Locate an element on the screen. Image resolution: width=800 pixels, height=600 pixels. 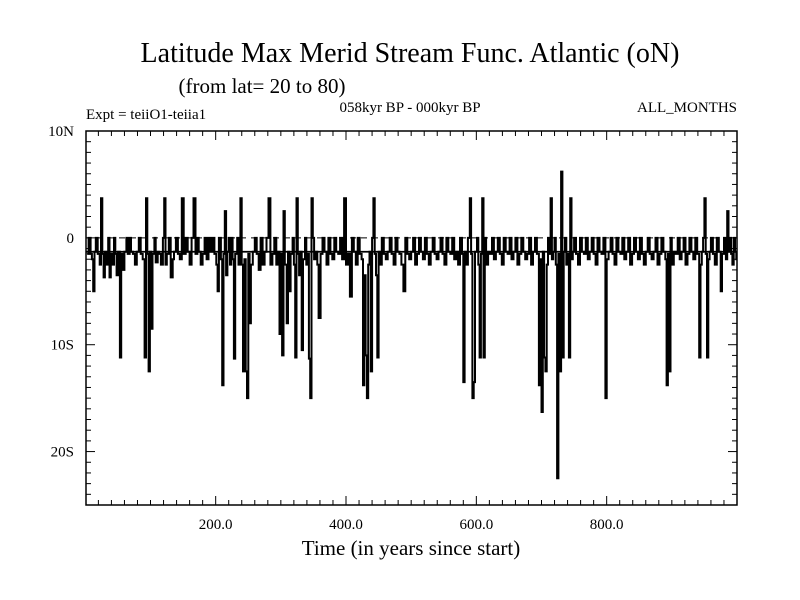
y-tick-label: 10N is located at coordinates (61, 132).